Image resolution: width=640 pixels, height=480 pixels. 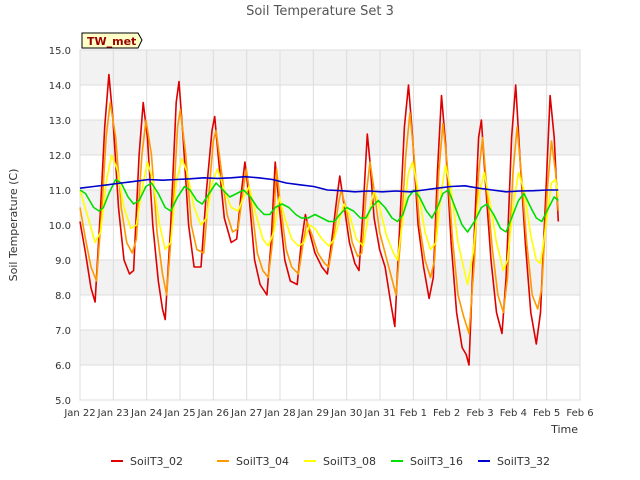 I want to click on badge-label: TW_met, so click(x=111, y=41).